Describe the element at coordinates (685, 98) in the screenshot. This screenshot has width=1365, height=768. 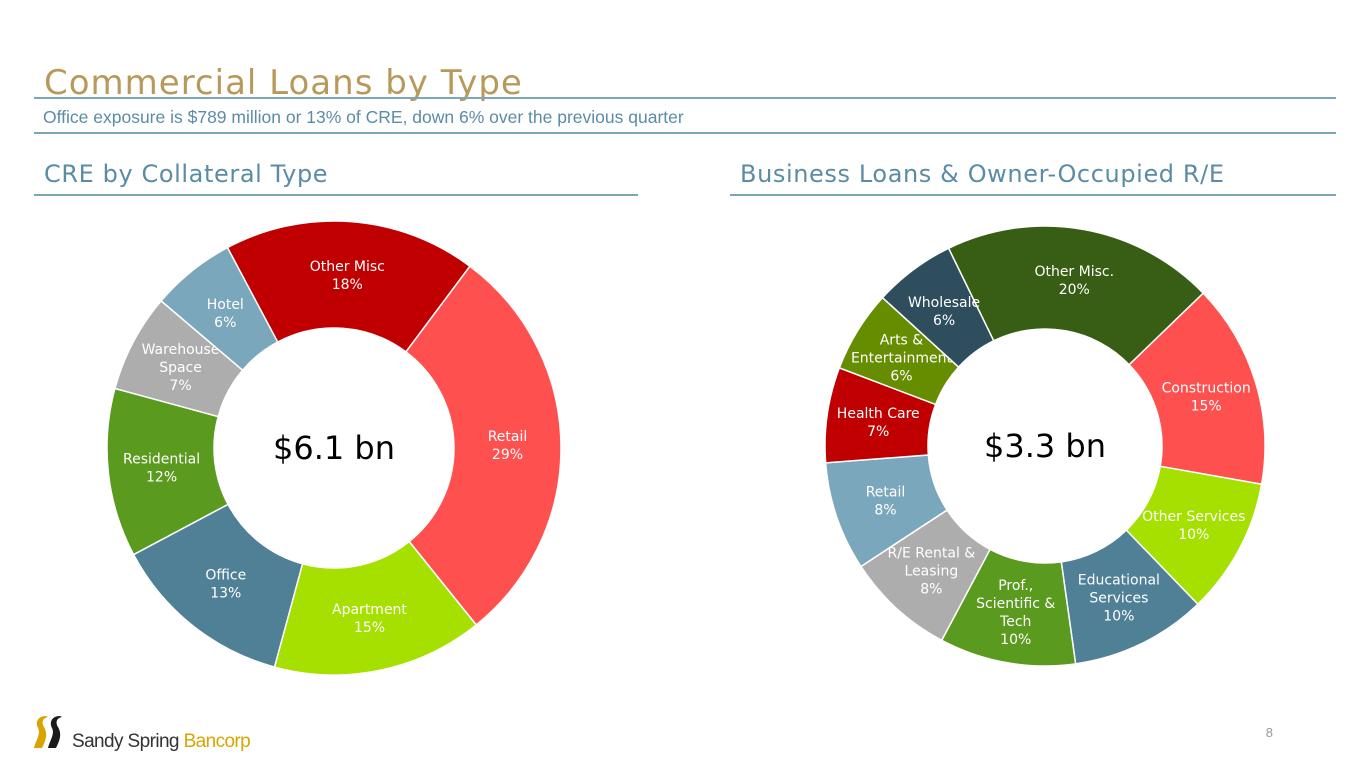
I see `title-divider` at that location.